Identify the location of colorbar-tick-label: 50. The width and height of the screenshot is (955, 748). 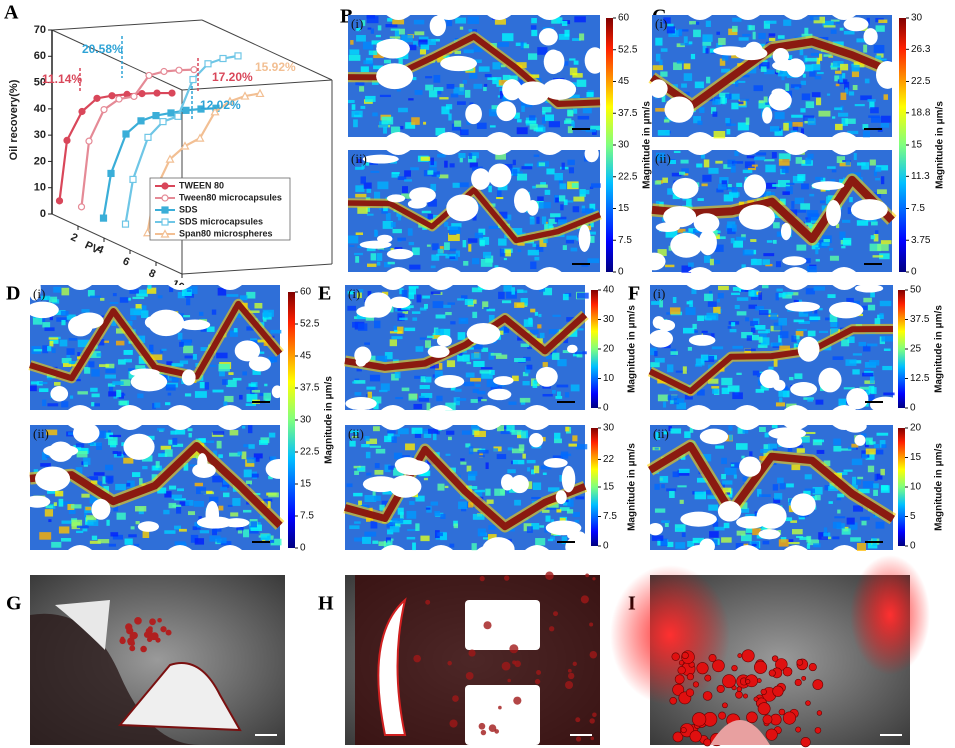
(916, 290).